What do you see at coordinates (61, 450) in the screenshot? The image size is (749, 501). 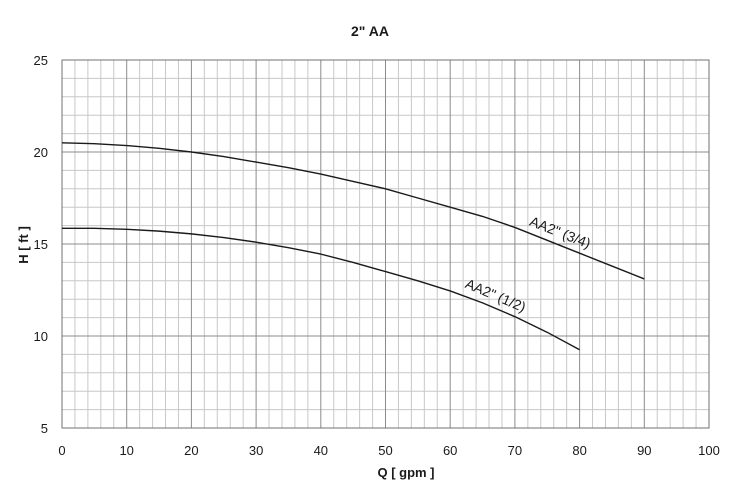 I see `x-tick-label: 0` at bounding box center [61, 450].